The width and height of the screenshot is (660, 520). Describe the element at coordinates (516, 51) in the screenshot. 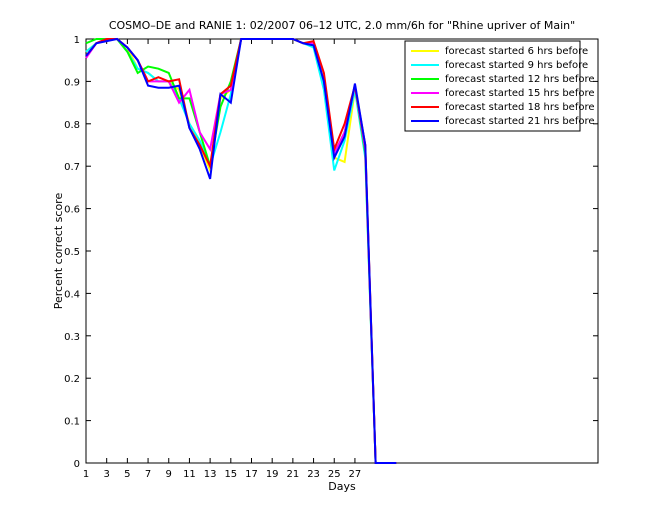

I see `legend-text: forecast started 6 hrs before` at that location.